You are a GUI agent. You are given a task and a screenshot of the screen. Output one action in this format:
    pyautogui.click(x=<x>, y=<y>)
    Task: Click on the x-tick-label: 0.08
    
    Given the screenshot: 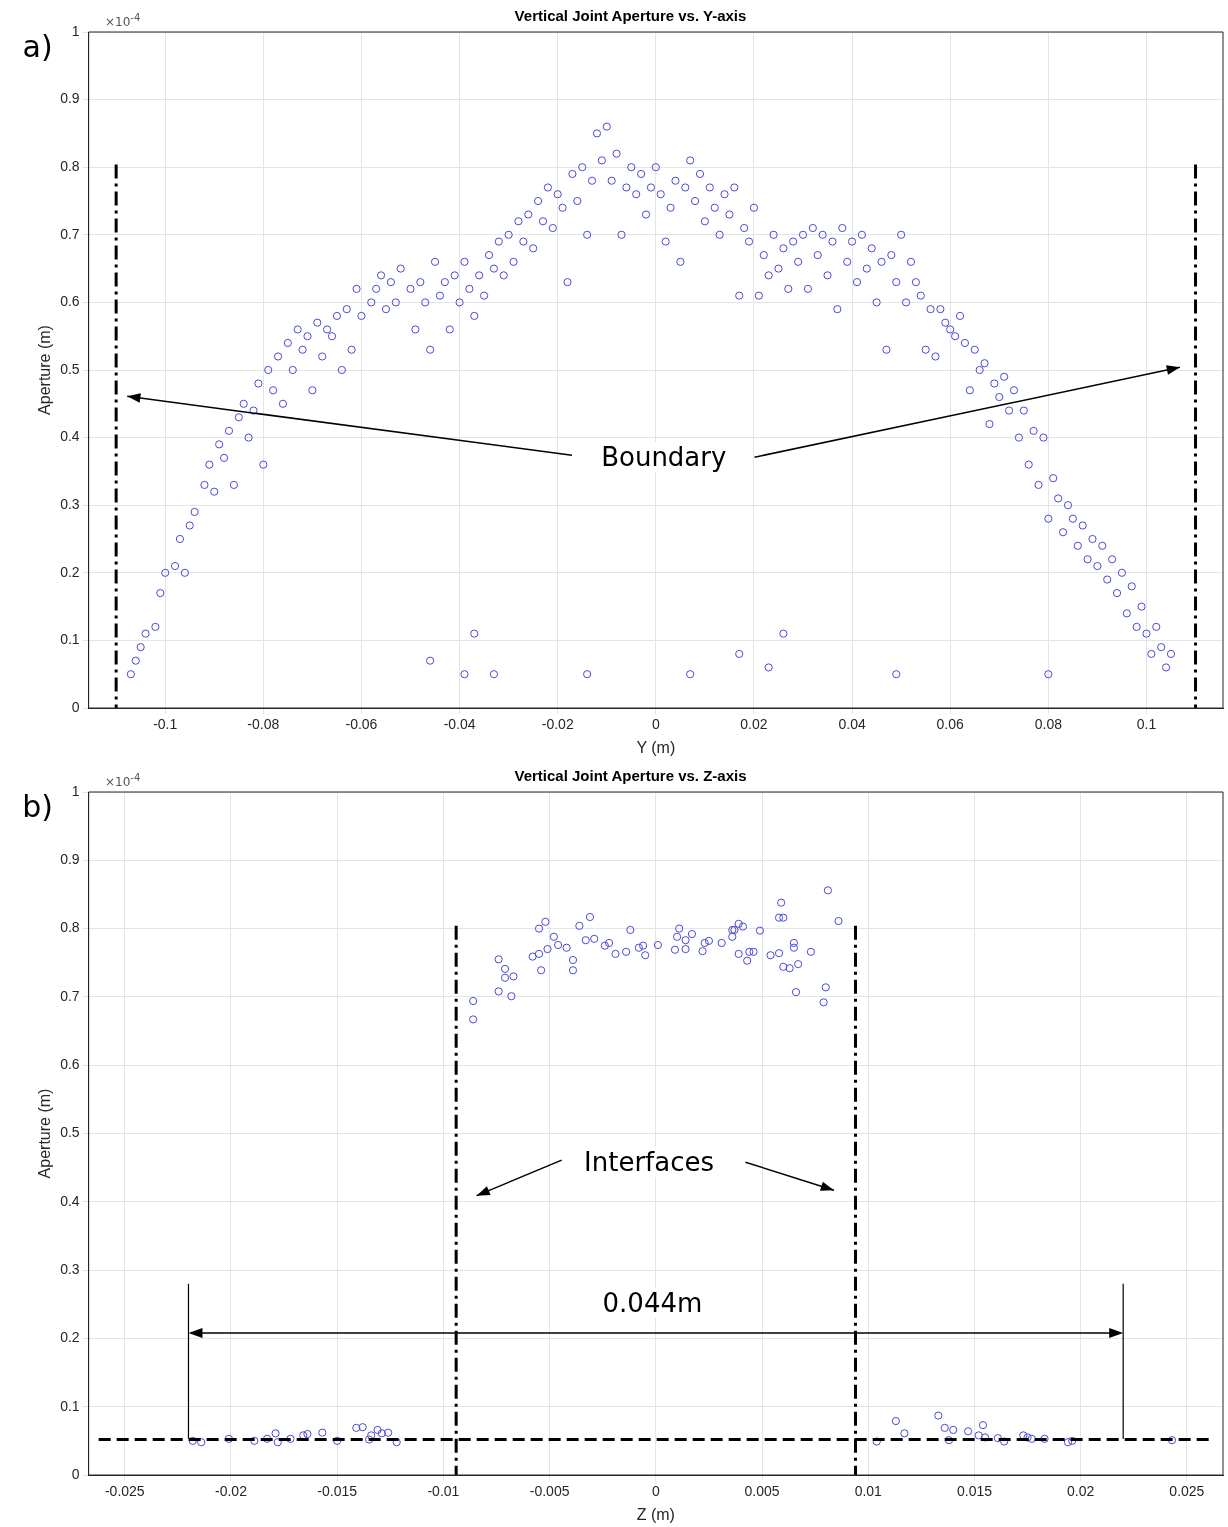 What is the action you would take?
    pyautogui.click(x=1048, y=724)
    